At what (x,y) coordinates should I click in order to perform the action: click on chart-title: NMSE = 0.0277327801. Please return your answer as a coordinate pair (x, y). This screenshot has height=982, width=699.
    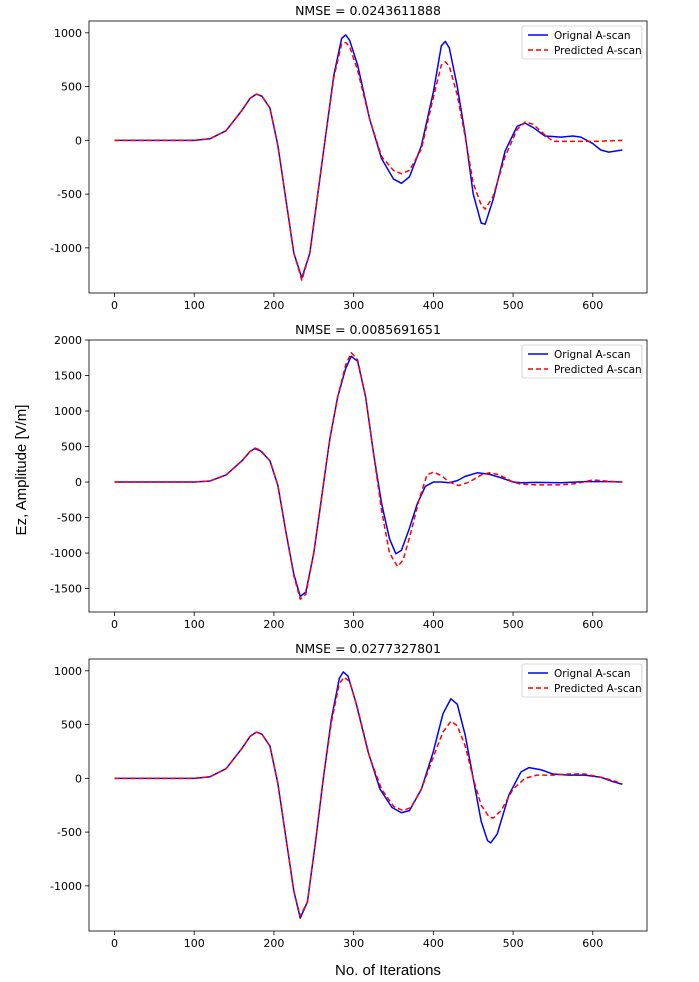
    Looking at the image, I should click on (368, 648).